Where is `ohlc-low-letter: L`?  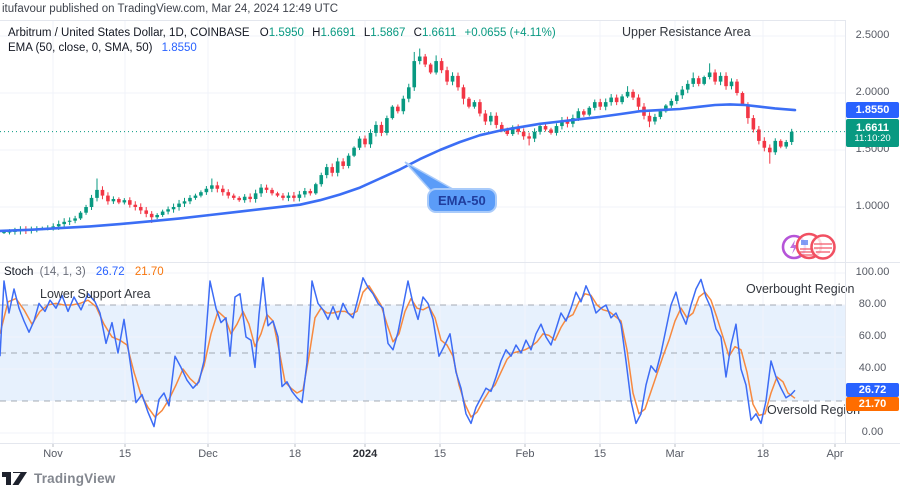 ohlc-low-letter: L is located at coordinates (367, 33).